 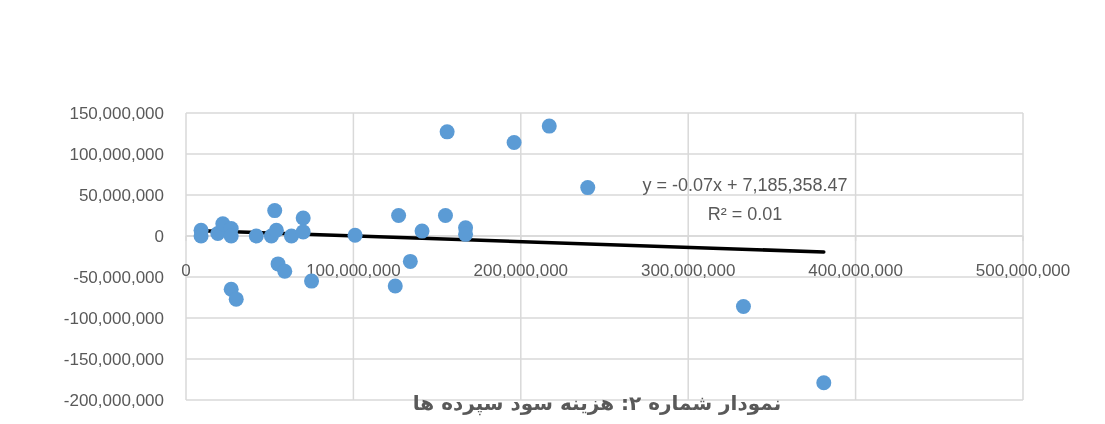 I want to click on y-tick-label: 0, so click(x=159, y=236).